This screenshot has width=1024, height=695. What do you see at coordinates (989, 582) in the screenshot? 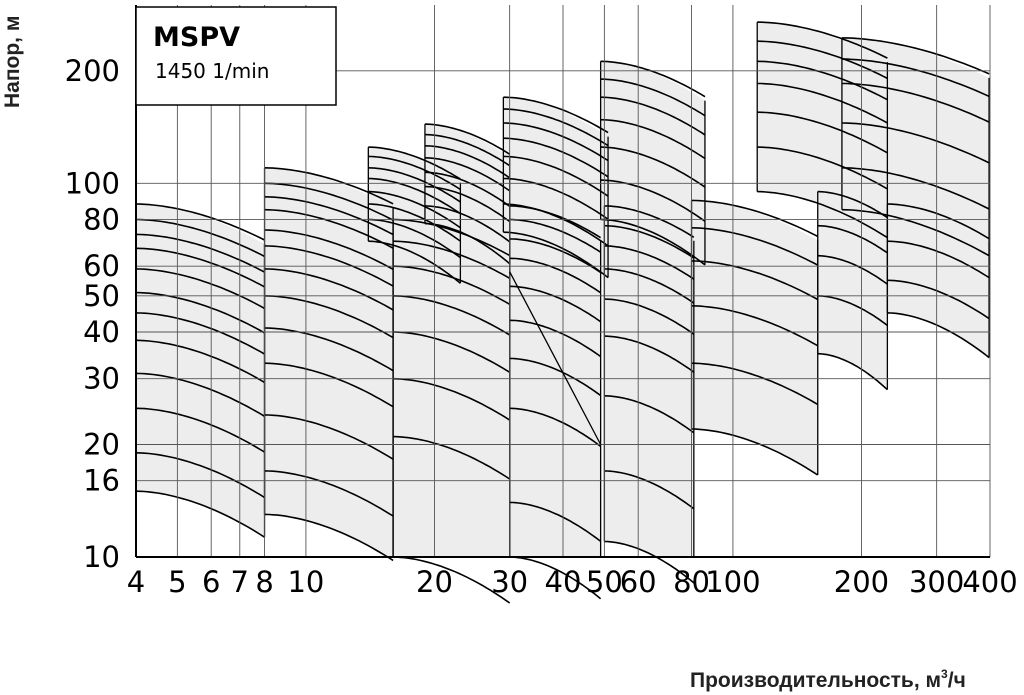
I see `x-tick-label-15: 400` at bounding box center [989, 582].